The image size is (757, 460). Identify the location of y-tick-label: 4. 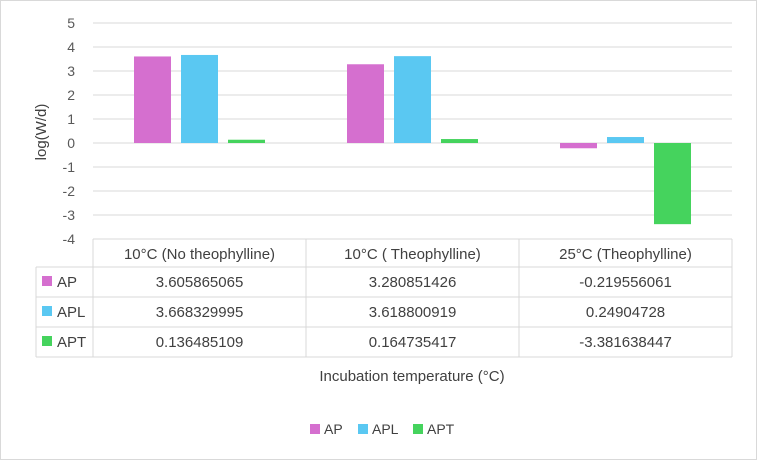
(71, 47).